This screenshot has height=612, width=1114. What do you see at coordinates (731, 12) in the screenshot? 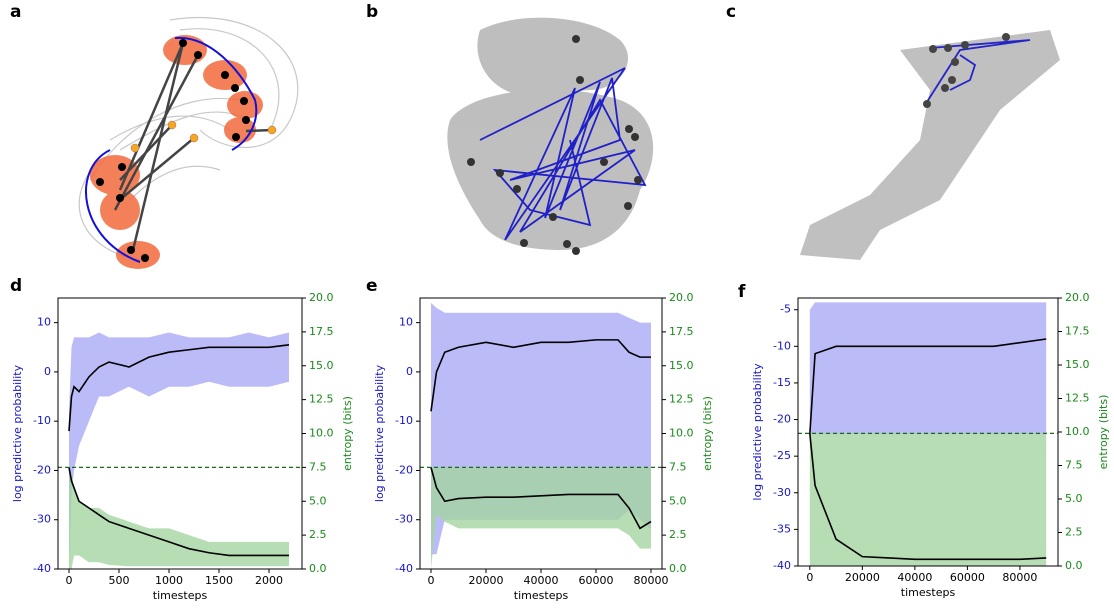
I see `panel-label: c` at bounding box center [731, 12].